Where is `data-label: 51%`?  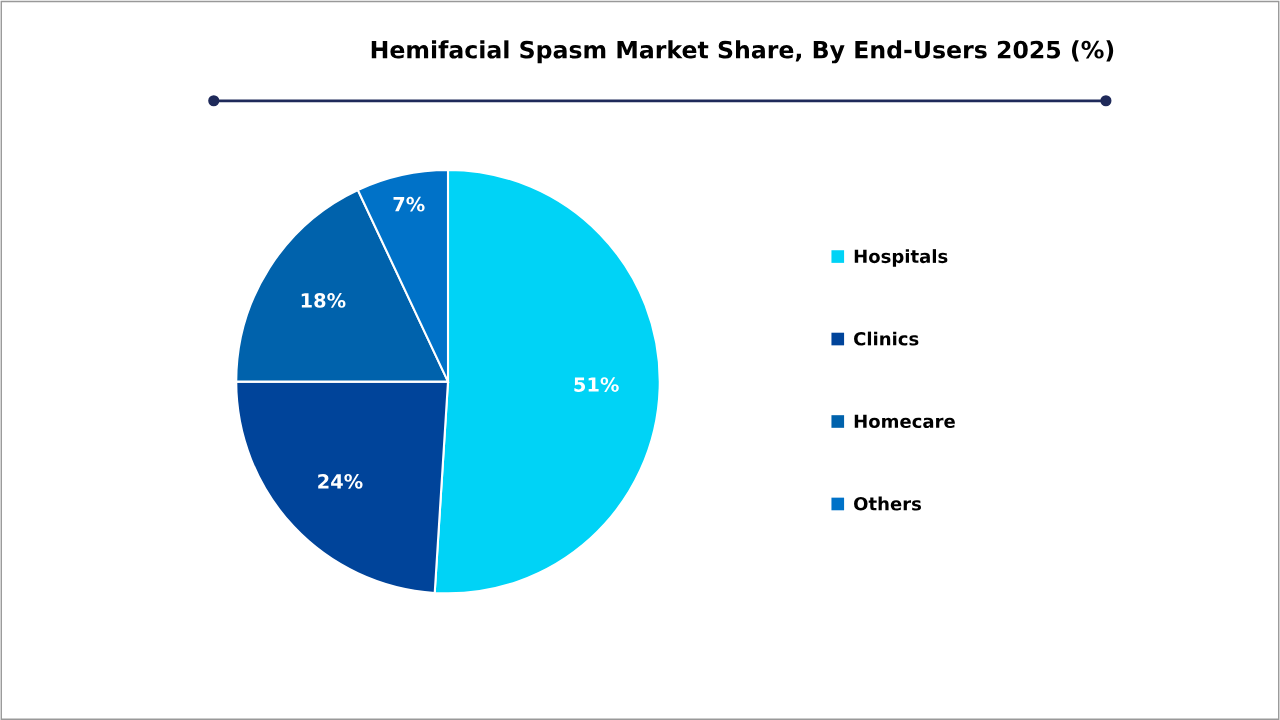
data-label: 51% is located at coordinates (596, 384).